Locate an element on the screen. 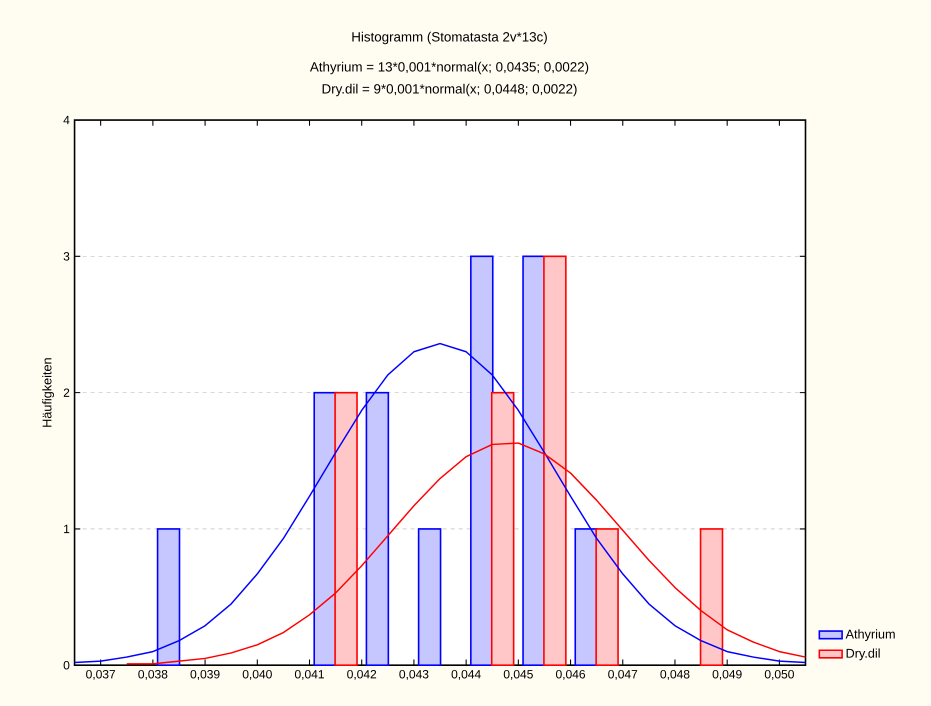 The width and height of the screenshot is (931, 706). x-tick-label: 0,047 is located at coordinates (623, 675).